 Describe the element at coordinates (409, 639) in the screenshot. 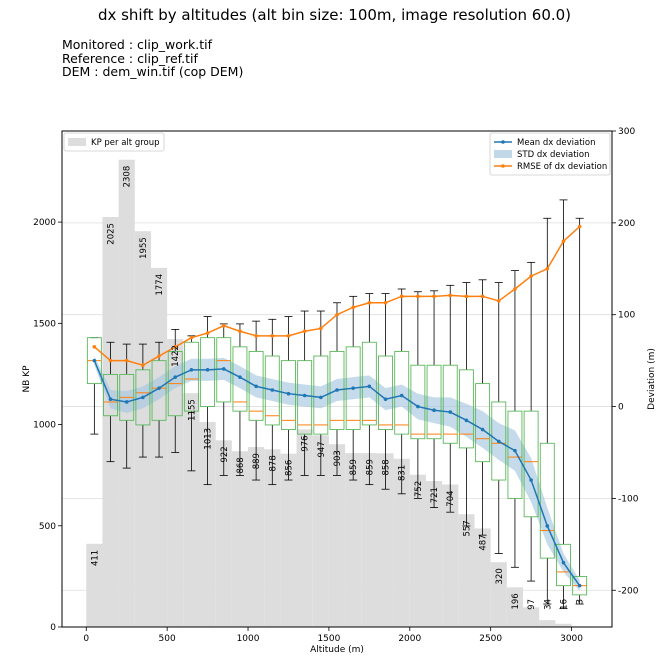

I see `x-tick-label: 2000` at that location.